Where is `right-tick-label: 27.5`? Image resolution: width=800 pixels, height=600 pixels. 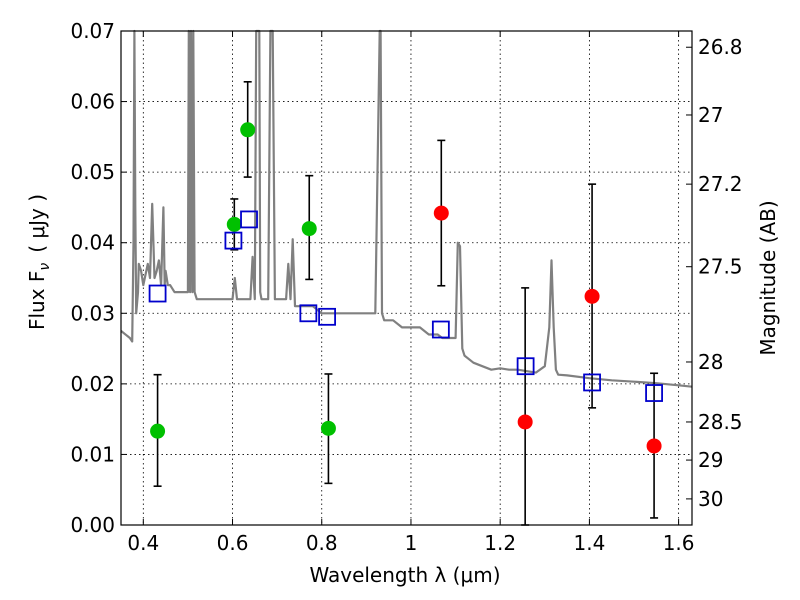
right-tick-label: 27.5 is located at coordinates (720, 267).